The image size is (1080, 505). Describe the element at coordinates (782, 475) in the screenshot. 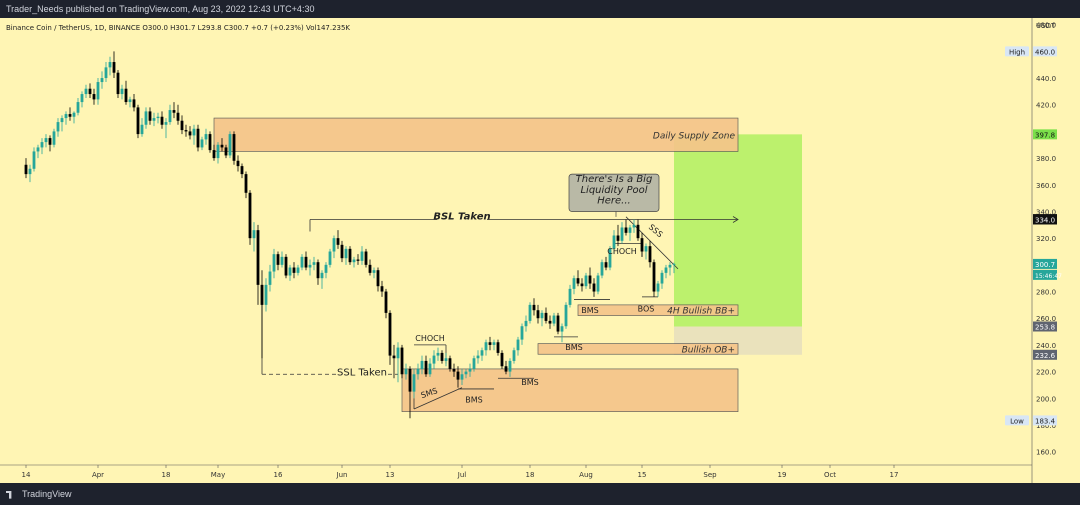

I see `time-tick-label: 19` at that location.